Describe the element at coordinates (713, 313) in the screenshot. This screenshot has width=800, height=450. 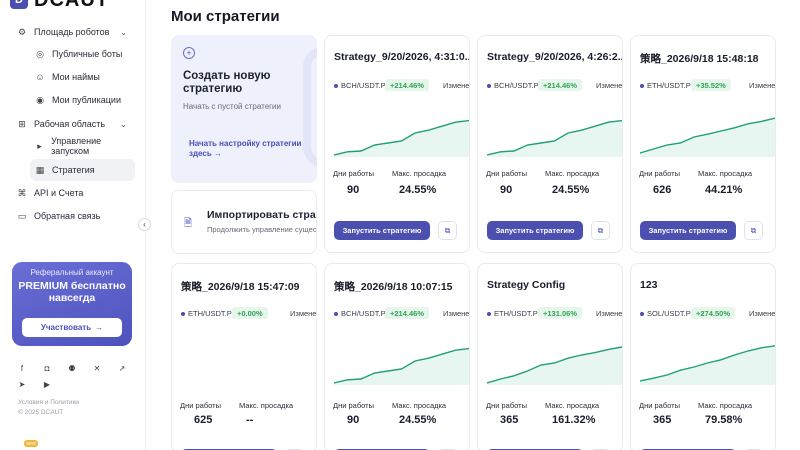
I see `return-badge: +274.50%` at that location.